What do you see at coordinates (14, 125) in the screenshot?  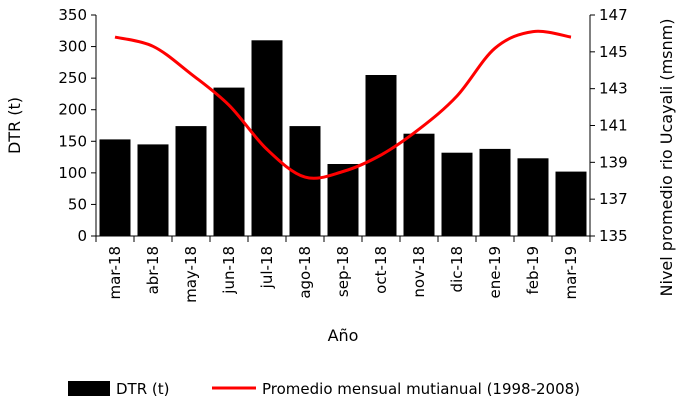 I see `y-axis-title-left: DTR (t)` at bounding box center [14, 125].